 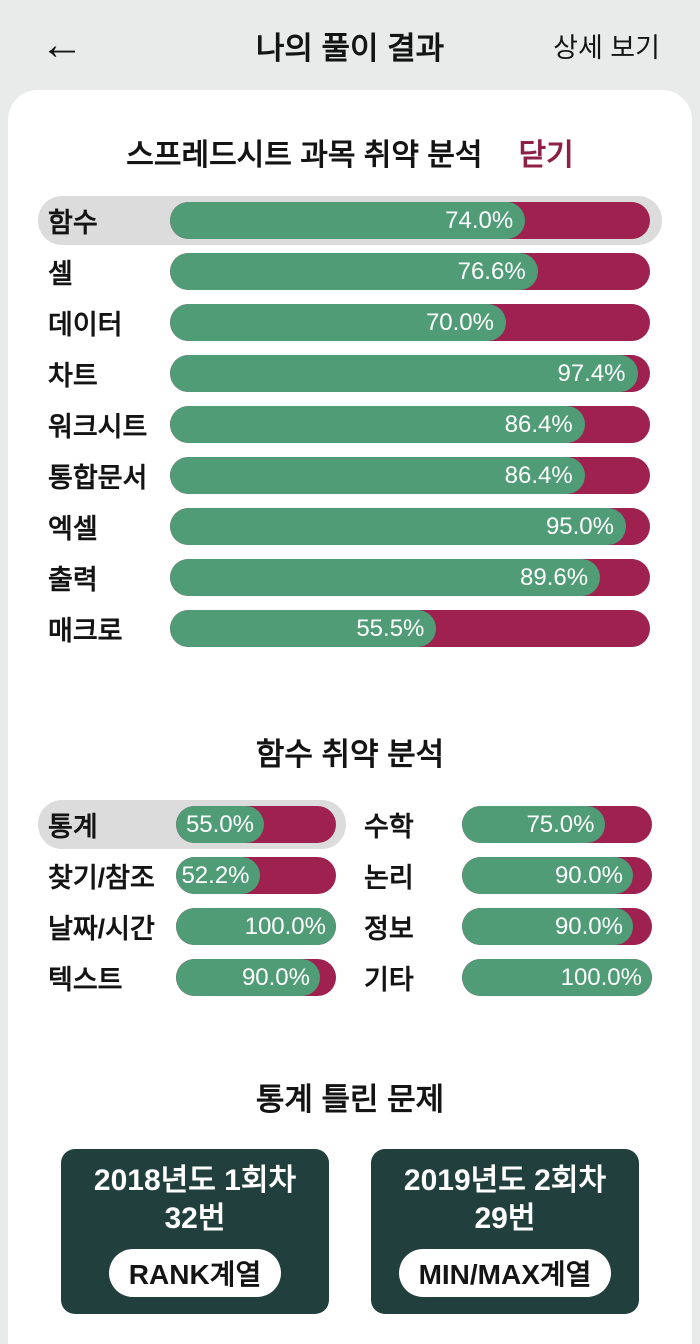 What do you see at coordinates (195, 1218) in the screenshot?
I see `question-number: 32번` at bounding box center [195, 1218].